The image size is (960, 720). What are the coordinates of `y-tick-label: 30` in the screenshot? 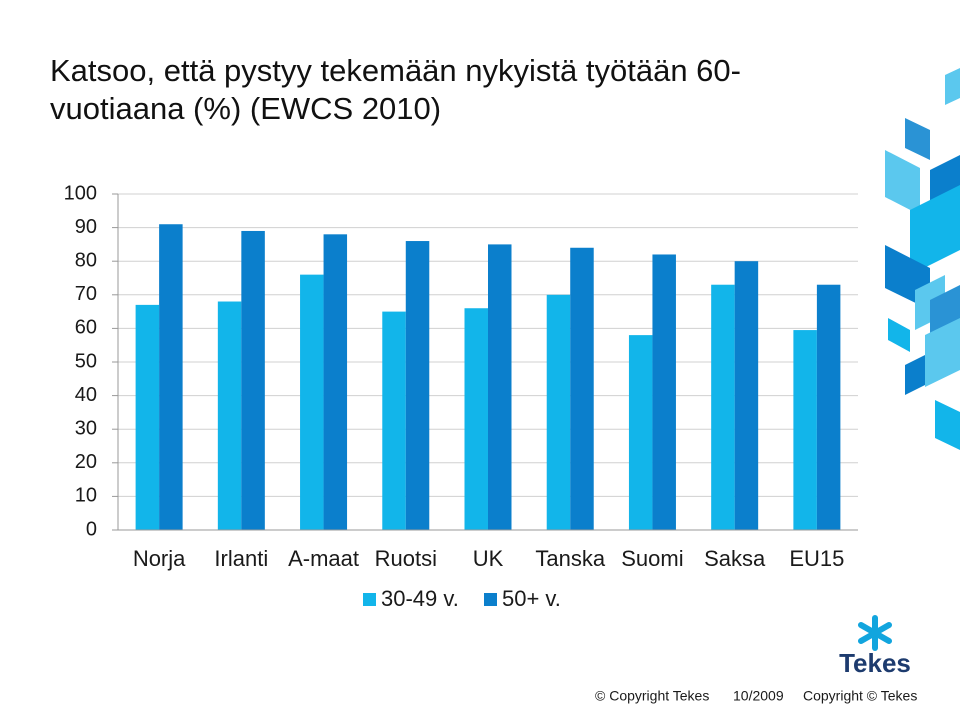 It's located at (86, 428).